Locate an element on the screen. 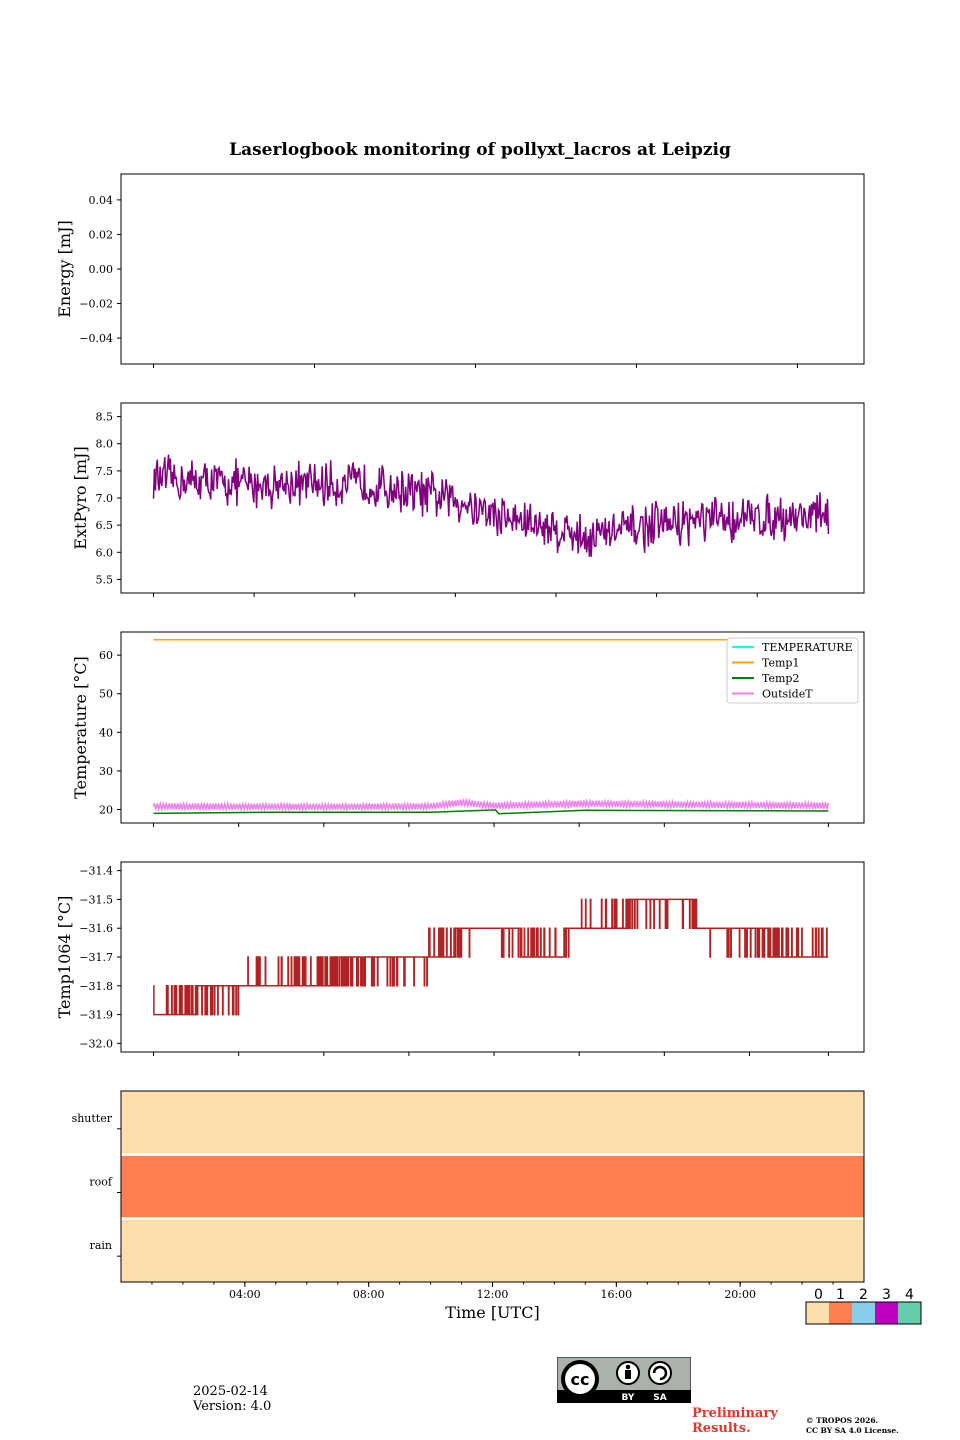 This screenshot has width=960, height=1440. sa-share-icon is located at coordinates (660, 1373).